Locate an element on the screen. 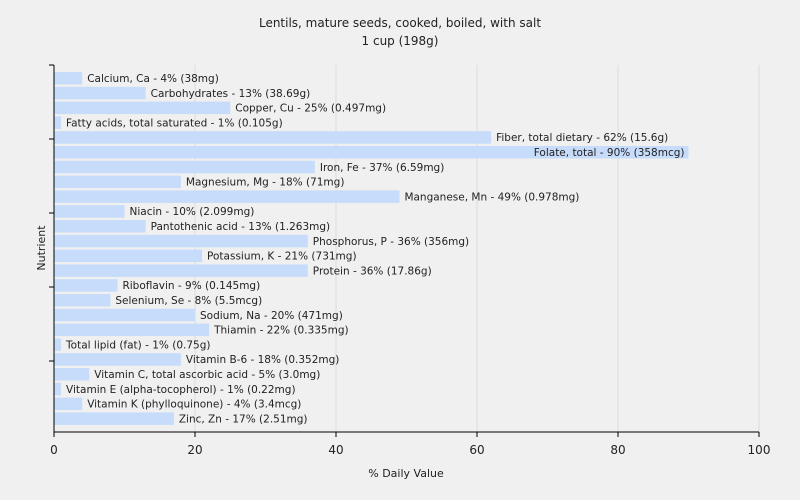 Image resolution: width=800 pixels, height=500 pixels. bar-label: Thiamin - 22% (0.335mg) is located at coordinates (281, 331).